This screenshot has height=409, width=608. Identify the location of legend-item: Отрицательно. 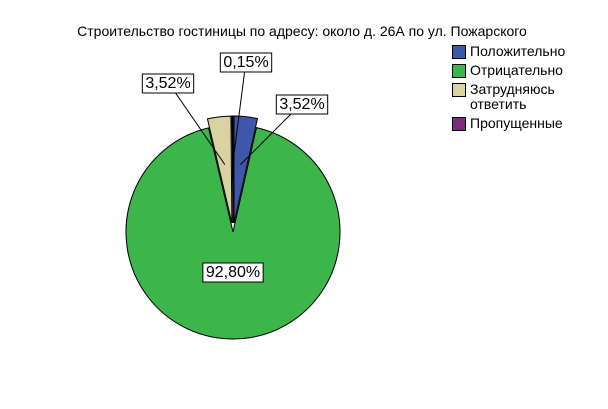
(527, 70).